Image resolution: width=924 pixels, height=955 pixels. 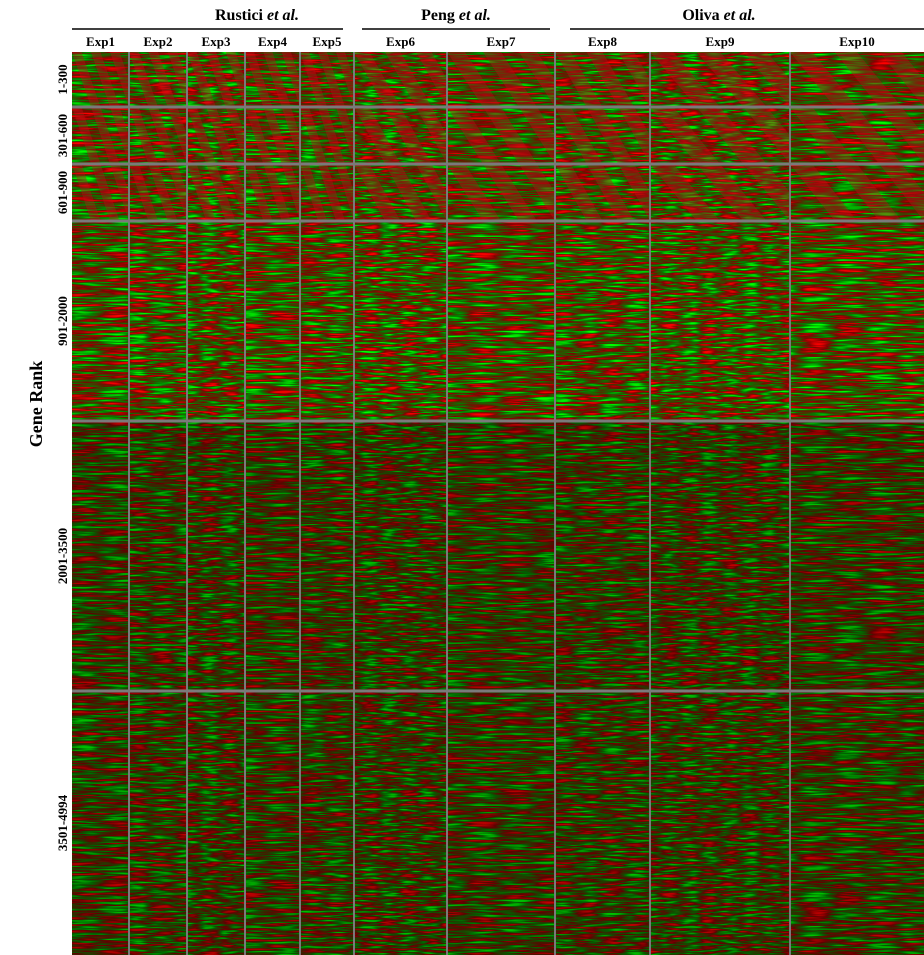 I want to click on experiment-label: Exp2, so click(x=158, y=41).